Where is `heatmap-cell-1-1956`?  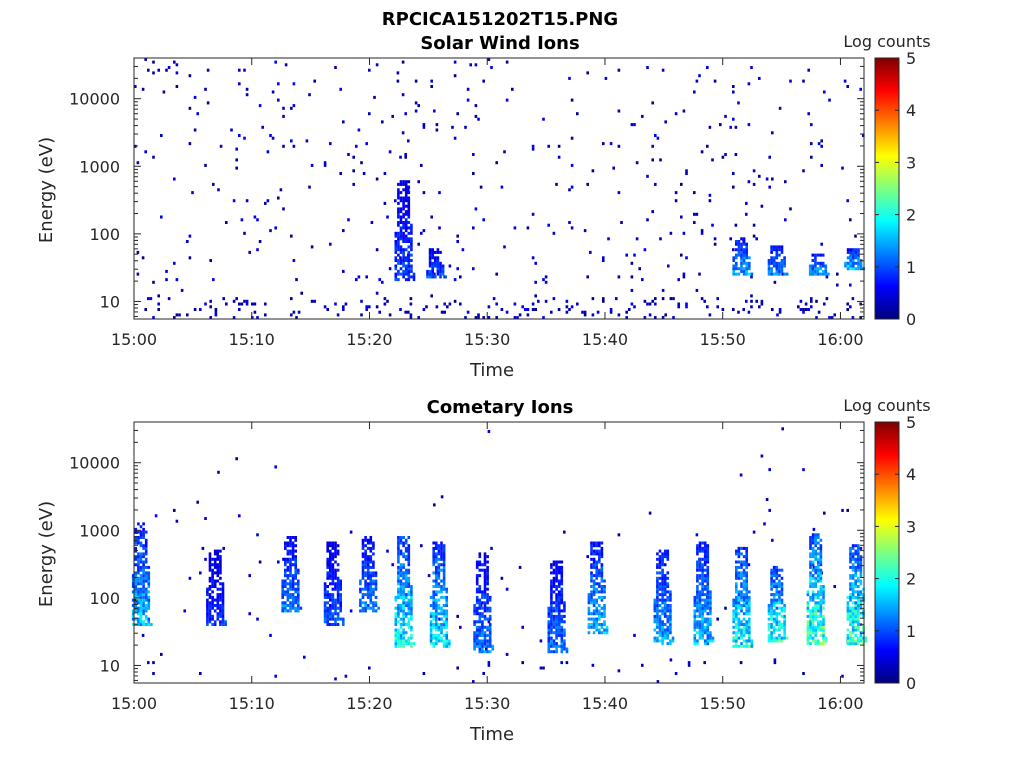 heatmap-cell-1-1956 is located at coordinates (710, 597).